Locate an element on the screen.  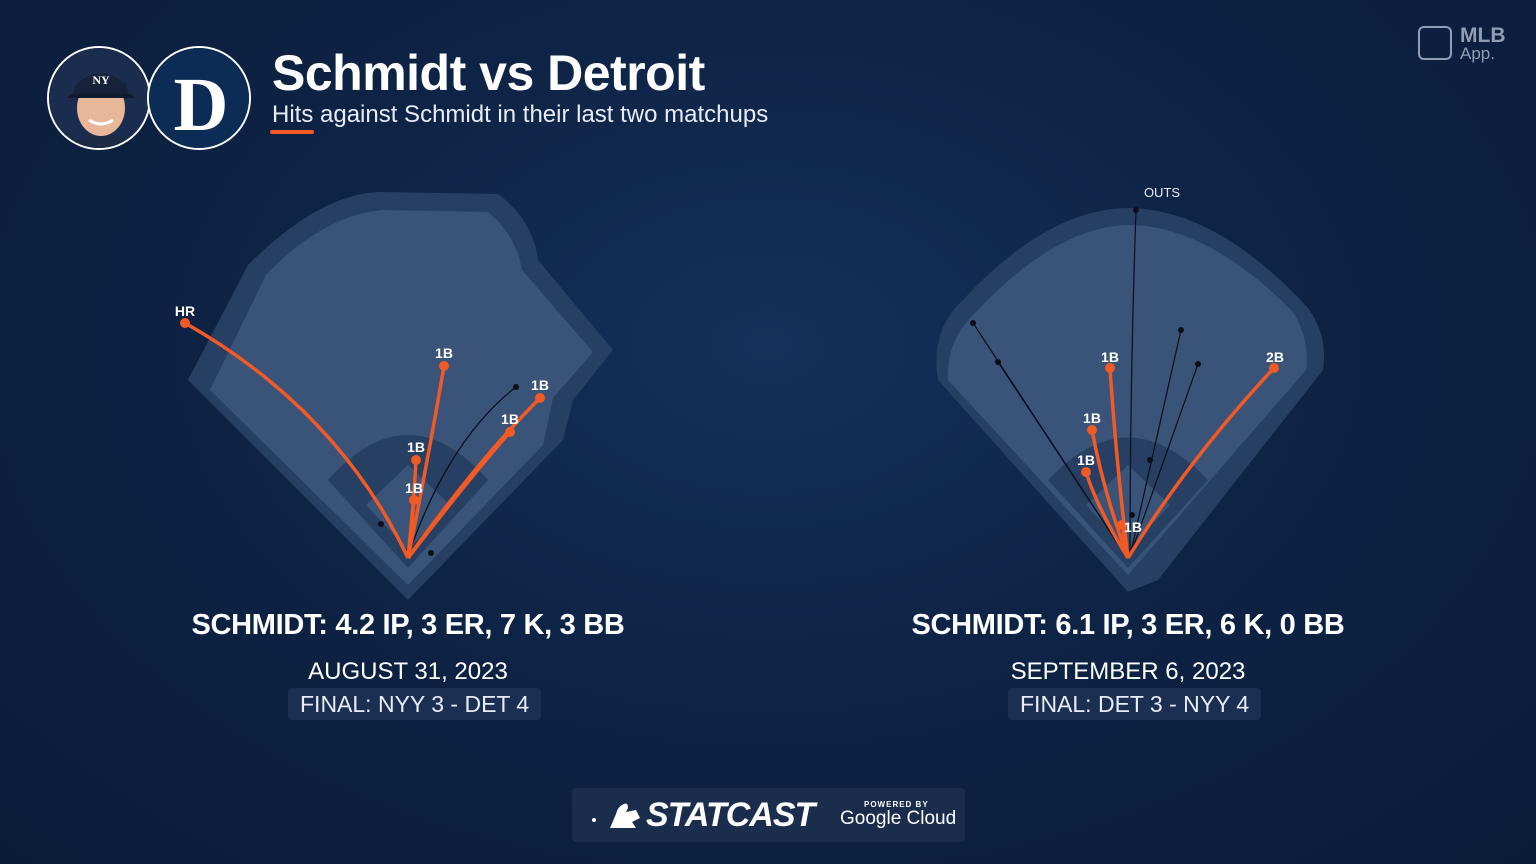
page-title: Schmidt vs Detroit is located at coordinates (488, 73).